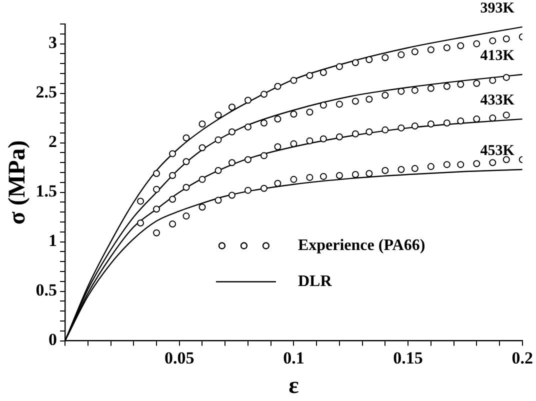 This screenshot has width=536, height=401. I want to click on legend-label: DLR, so click(315, 281).